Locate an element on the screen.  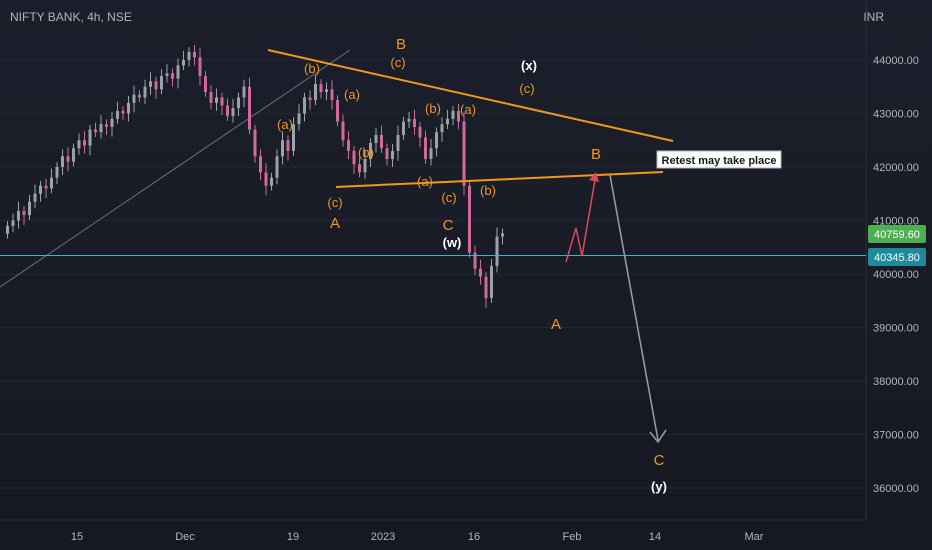
y-tick-label: 40000.00 is located at coordinates (896, 275).